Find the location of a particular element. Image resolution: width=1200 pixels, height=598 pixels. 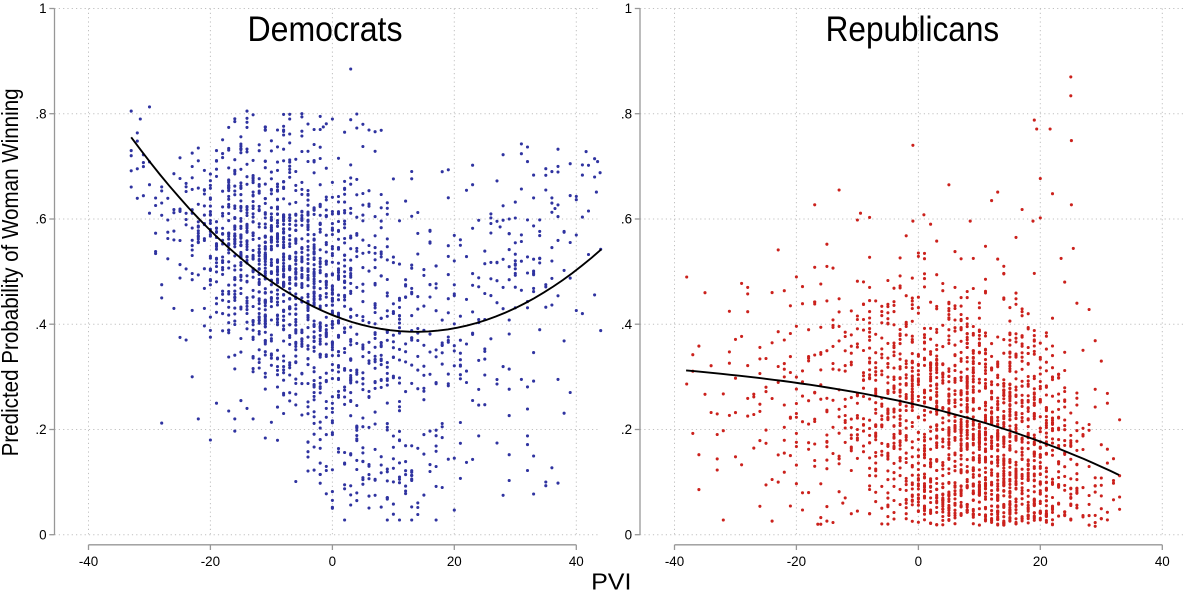

svg-text: Republicans is located at coordinates (913, 29).